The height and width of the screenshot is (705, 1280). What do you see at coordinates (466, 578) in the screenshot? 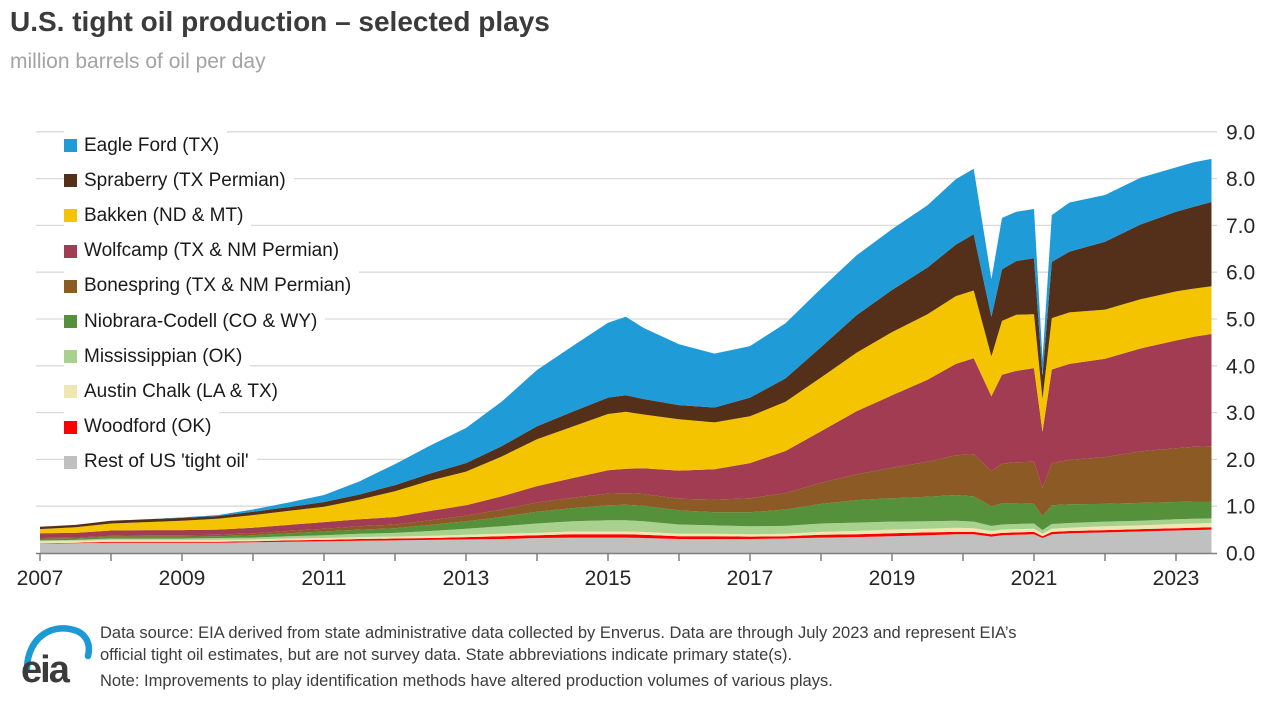
I see `x-tick-label: 2013` at bounding box center [466, 578].